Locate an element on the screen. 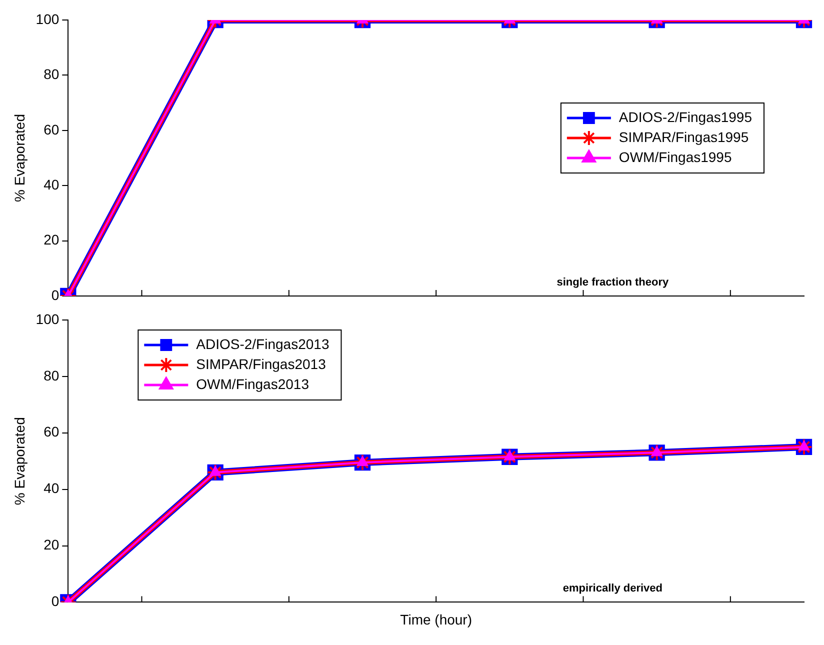 This screenshot has height=645, width=824. annotation: empirically derived is located at coordinates (612, 588).